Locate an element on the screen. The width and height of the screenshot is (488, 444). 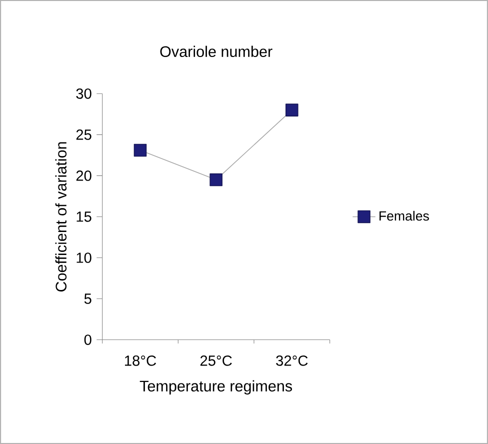
chart-title: Ovariole number is located at coordinates (216, 51).